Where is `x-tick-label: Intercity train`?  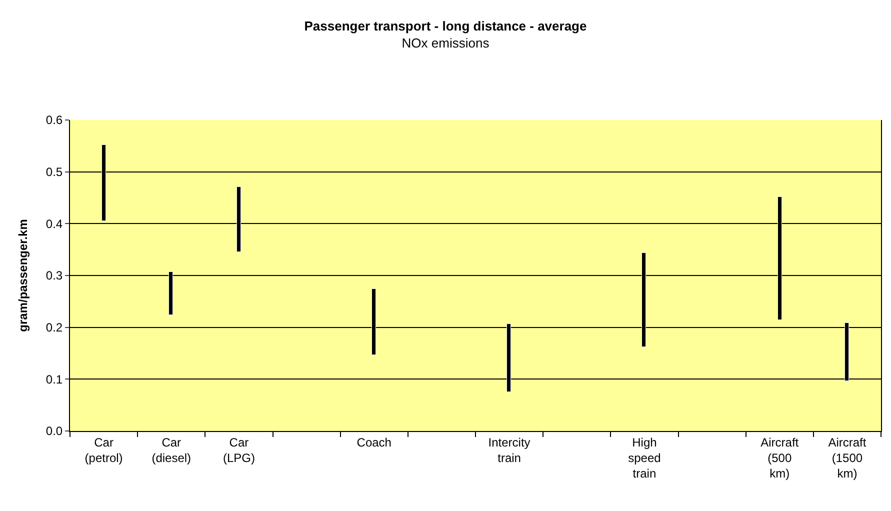
x-tick-label: Intercity train is located at coordinates (509, 450).